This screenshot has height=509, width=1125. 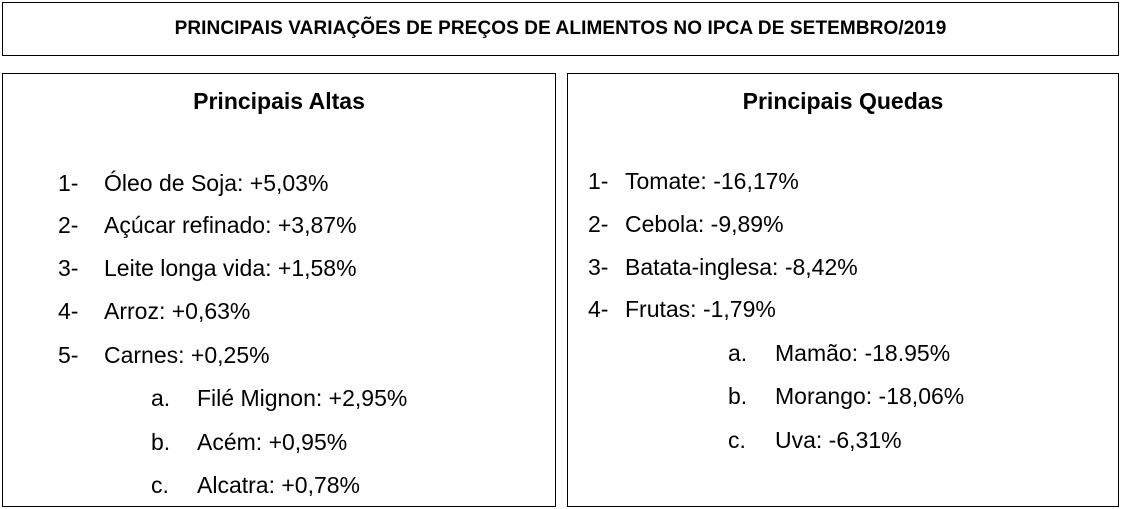 What do you see at coordinates (216, 183) in the screenshot?
I see `list-item-label: Óleo de Soja: +5,03%` at bounding box center [216, 183].